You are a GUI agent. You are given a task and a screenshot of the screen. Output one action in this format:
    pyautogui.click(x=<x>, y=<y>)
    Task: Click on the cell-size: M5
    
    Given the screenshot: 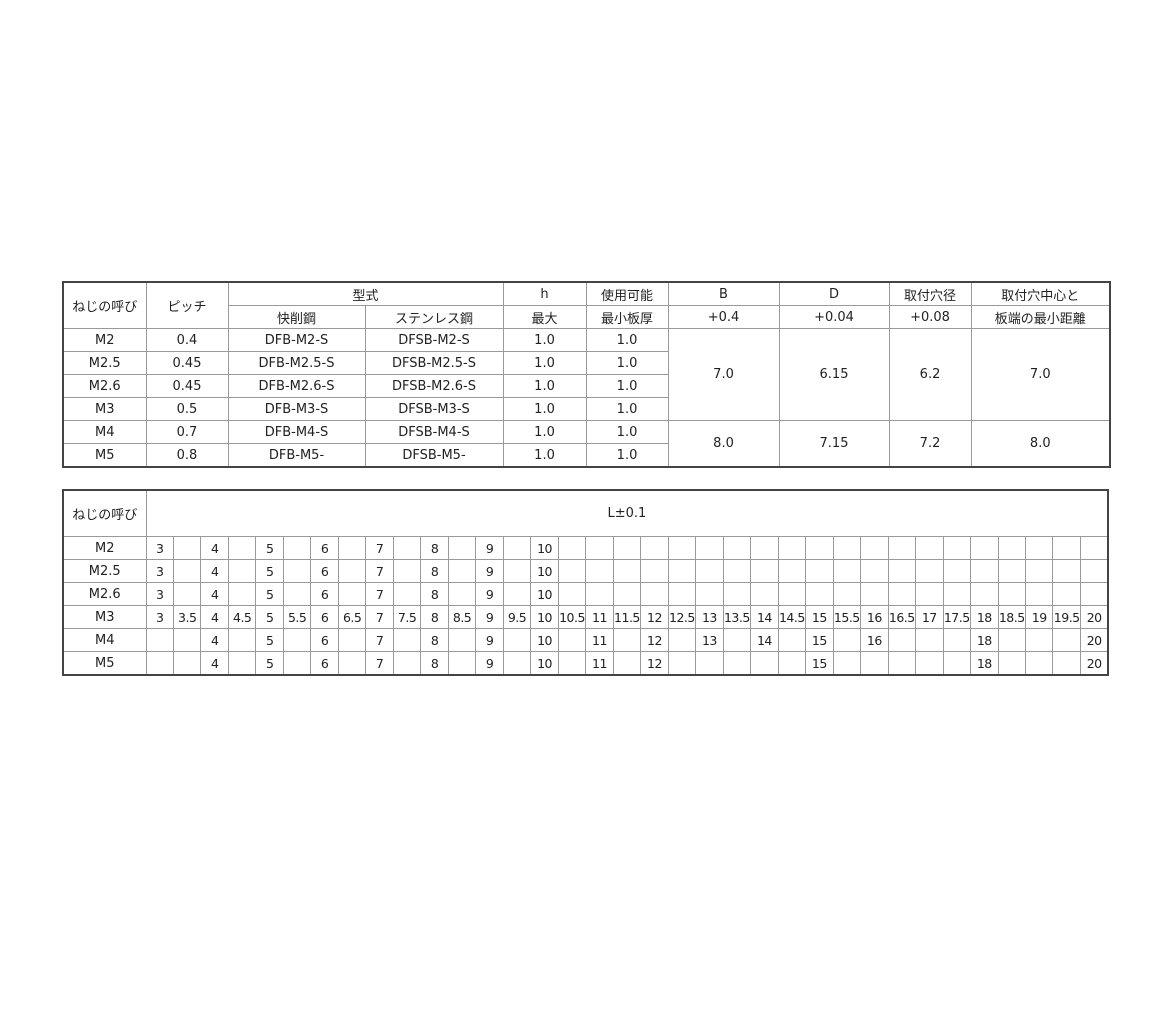 What is the action you would take?
    pyautogui.click(x=104, y=455)
    